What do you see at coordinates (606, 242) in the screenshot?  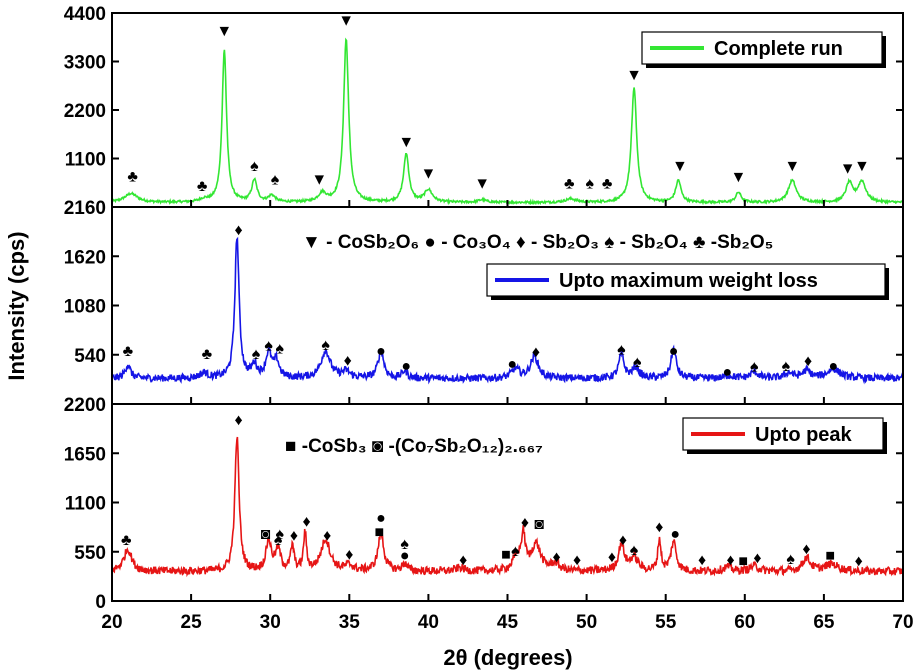 I see `phase-key-glyph: ♠` at bounding box center [606, 242].